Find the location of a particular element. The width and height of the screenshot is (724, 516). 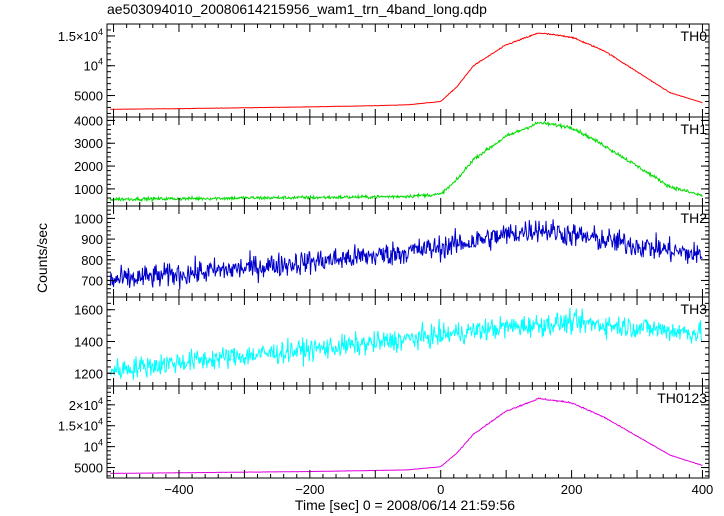

y-axis-title: Counts/sec is located at coordinates (42, 258).